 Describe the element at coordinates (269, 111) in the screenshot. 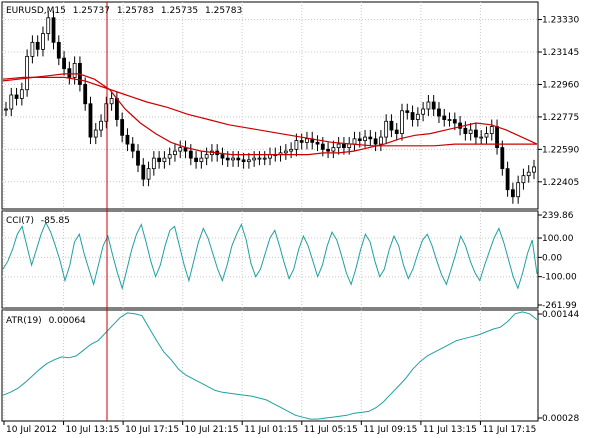

I see `moving-average-slow` at that location.